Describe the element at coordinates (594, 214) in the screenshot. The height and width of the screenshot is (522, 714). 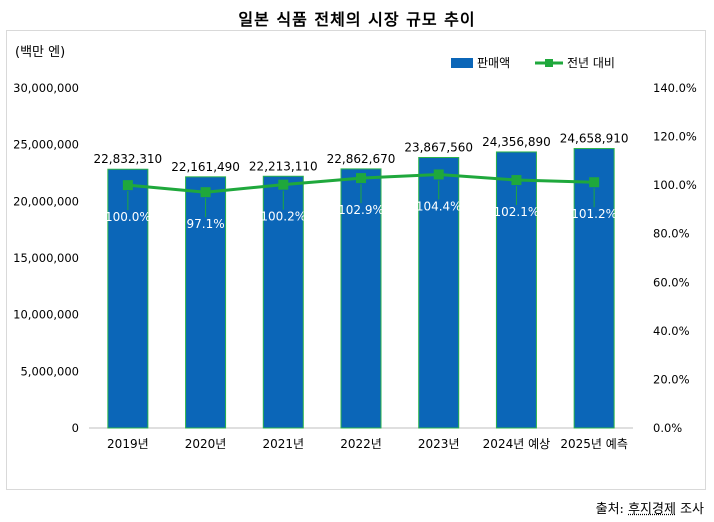
I see `line-value-label: 101.2%` at that location.